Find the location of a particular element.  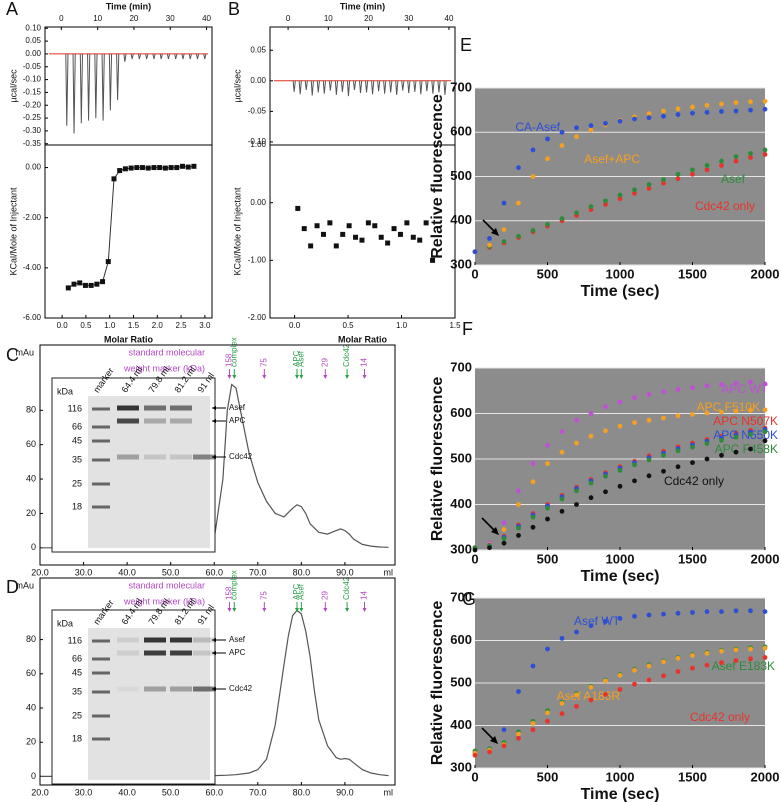

panel-label: E is located at coordinates (466, 45).